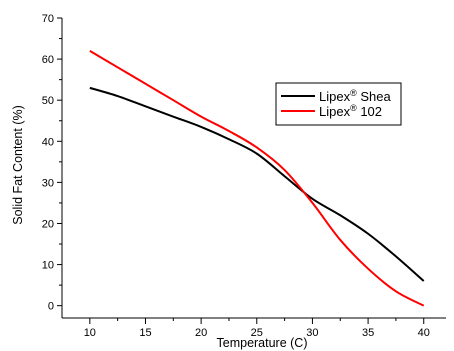 The image size is (454, 351). Describe the element at coordinates (48, 142) in the screenshot. I see `y-tick-label: 40` at that location.